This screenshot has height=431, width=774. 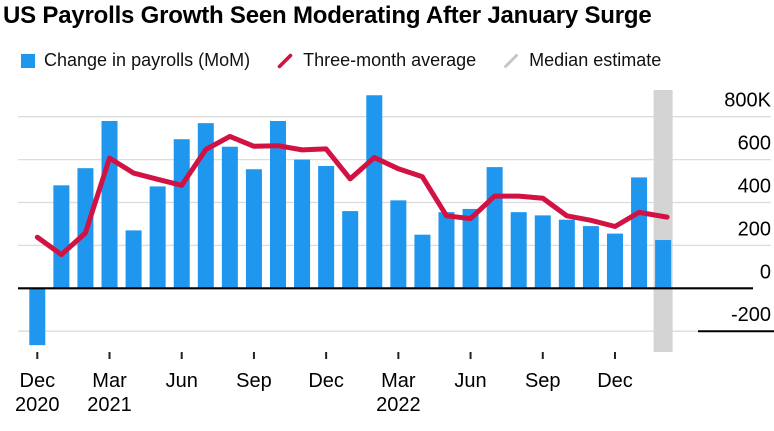 I want to click on payrolls-swatch-icon, so click(x=28, y=60).